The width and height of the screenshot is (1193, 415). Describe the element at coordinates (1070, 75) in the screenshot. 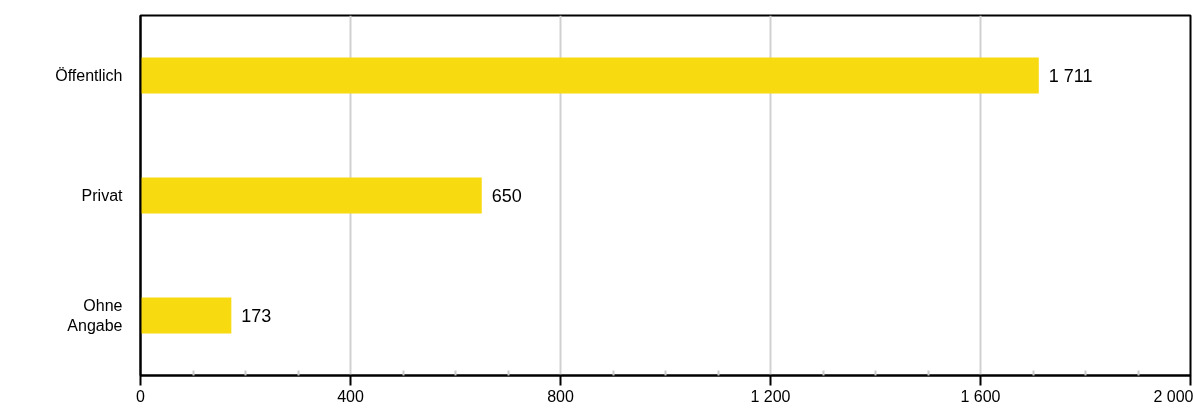

I see `data-label: 1 711` at that location.